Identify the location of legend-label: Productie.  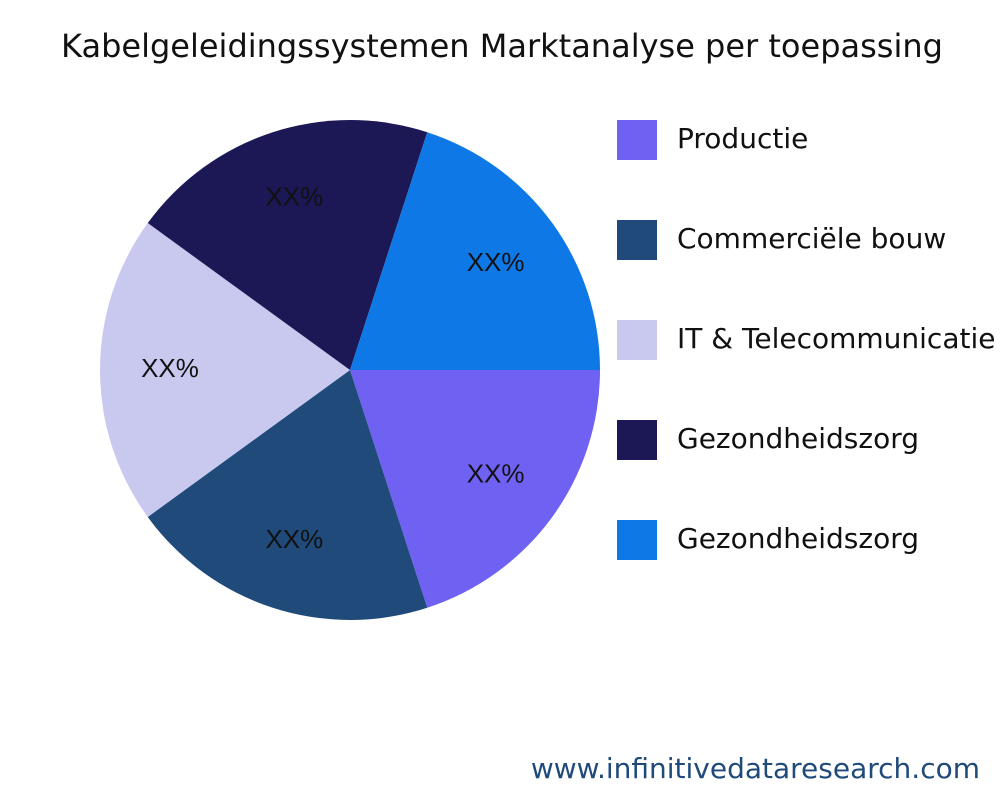
(742, 138).